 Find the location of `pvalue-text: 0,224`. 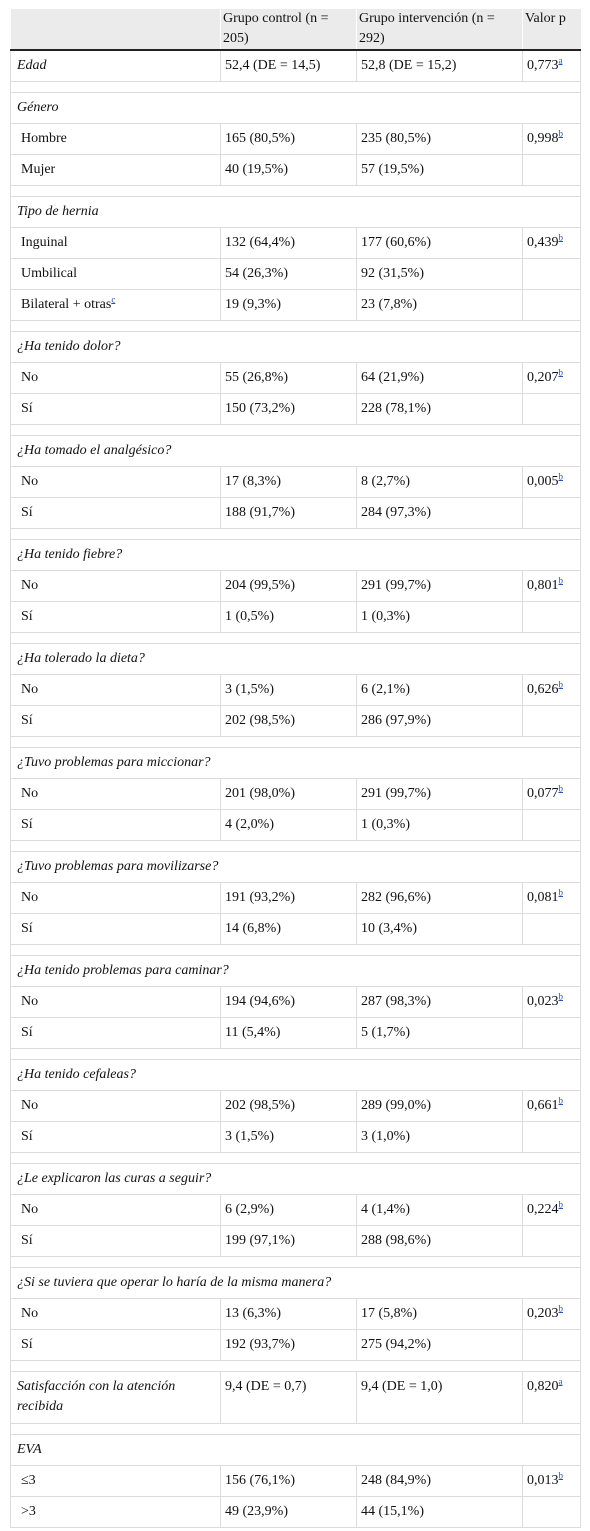

pvalue-text: 0,224 is located at coordinates (543, 1209).